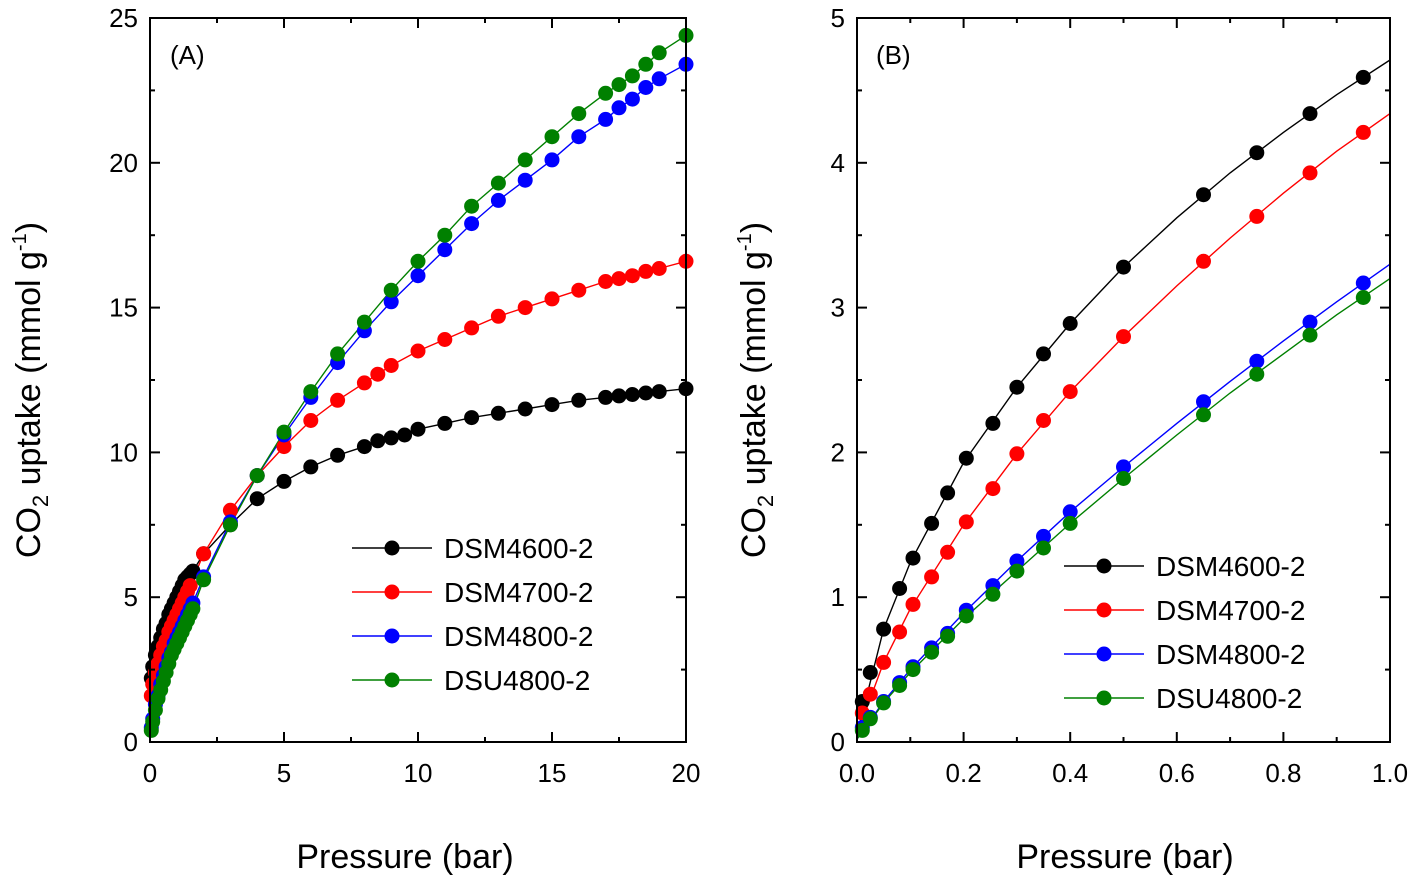 The image size is (1418, 880). What do you see at coordinates (123, 452) in the screenshot?
I see `y-tick-label: 10` at bounding box center [123, 452].